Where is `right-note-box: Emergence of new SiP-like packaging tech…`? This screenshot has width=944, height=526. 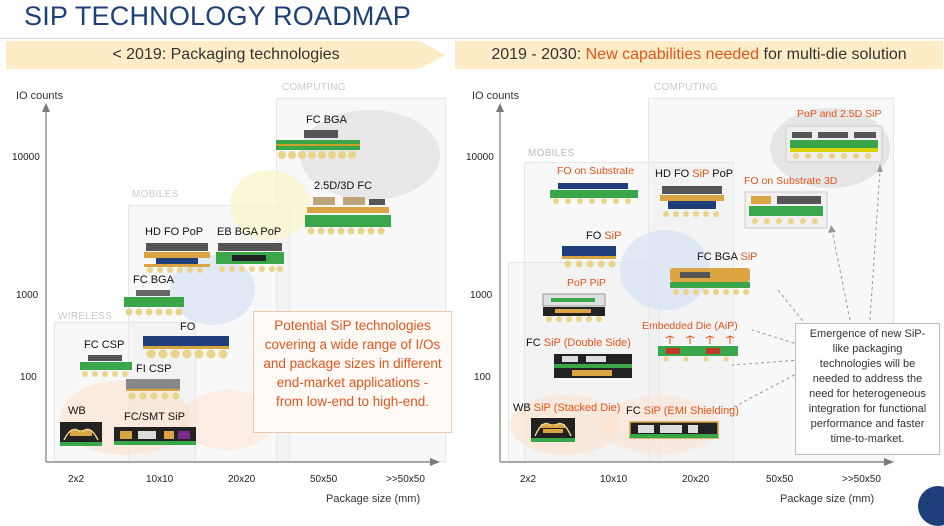
right-note-box: Emergence of new SiP-like packaging tech… is located at coordinates (867, 389).